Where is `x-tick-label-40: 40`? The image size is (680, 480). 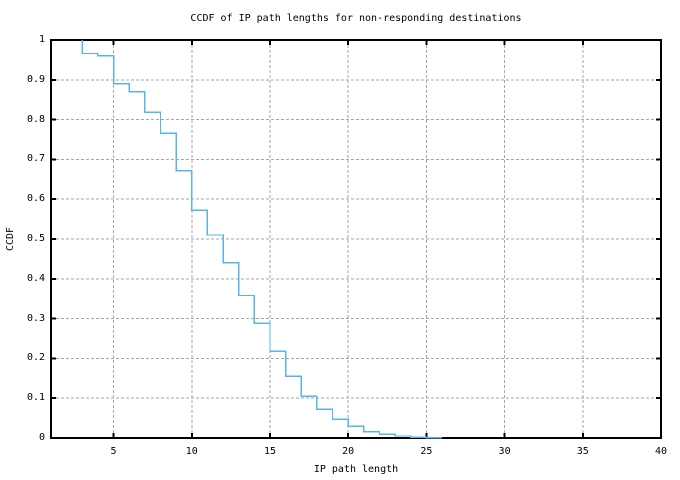 x-tick-label-40: 40 is located at coordinates (661, 451).